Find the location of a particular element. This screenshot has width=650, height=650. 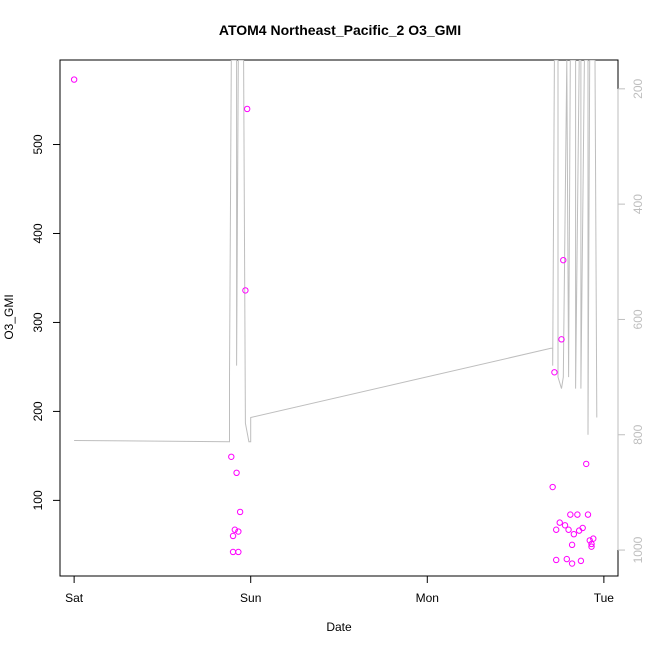

right-tick-label: 200 is located at coordinates (638, 88).